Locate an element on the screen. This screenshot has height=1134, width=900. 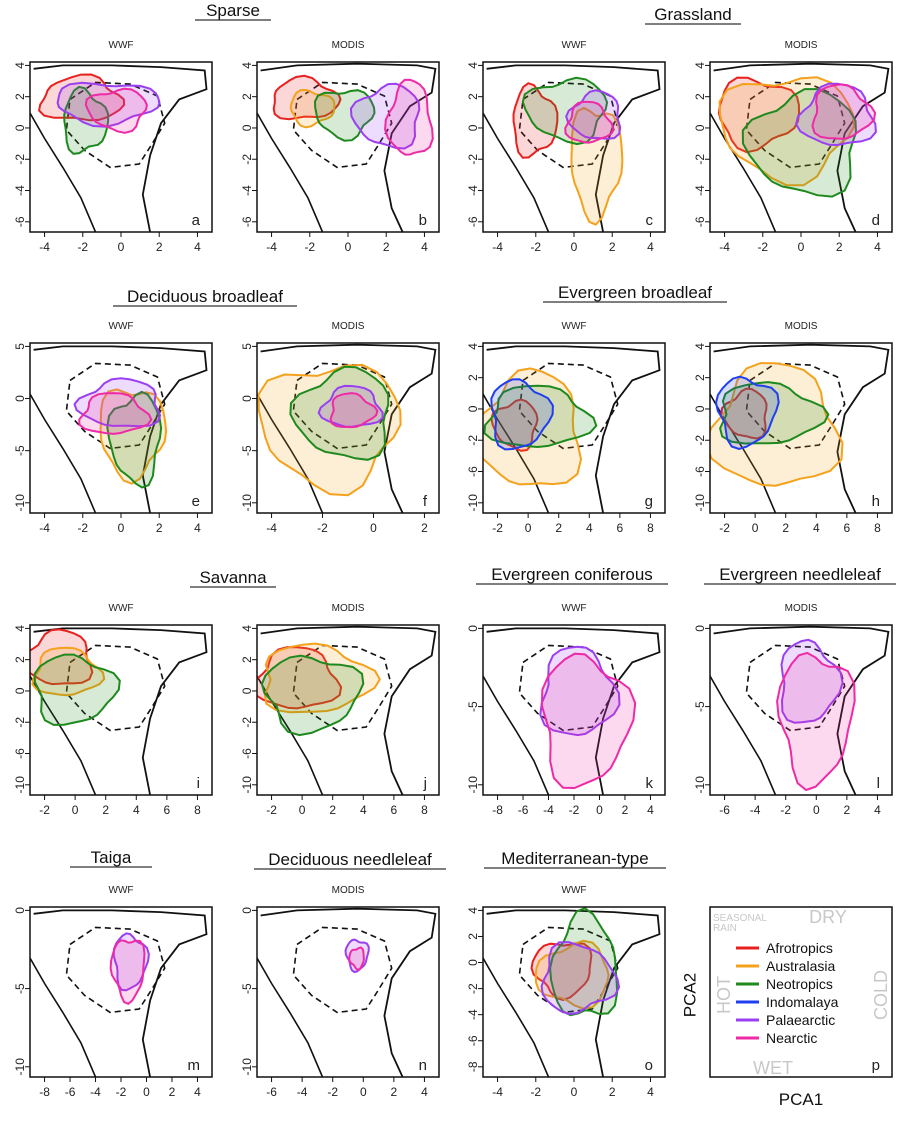
group-title: Evergreen broadleaf is located at coordinates (635, 292).